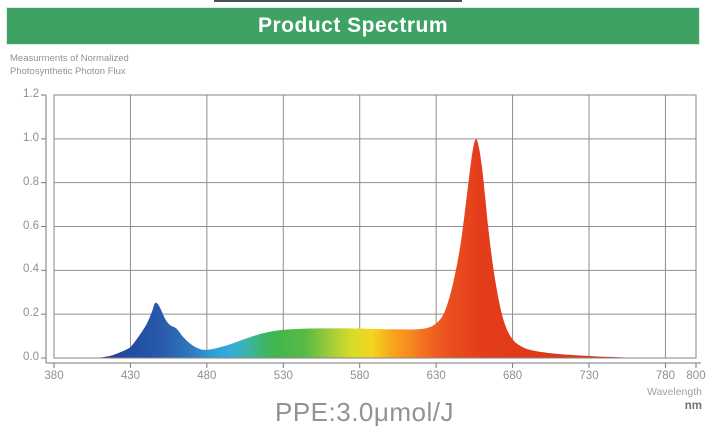  I want to click on title-bar: Product Spectrum, so click(353, 26).